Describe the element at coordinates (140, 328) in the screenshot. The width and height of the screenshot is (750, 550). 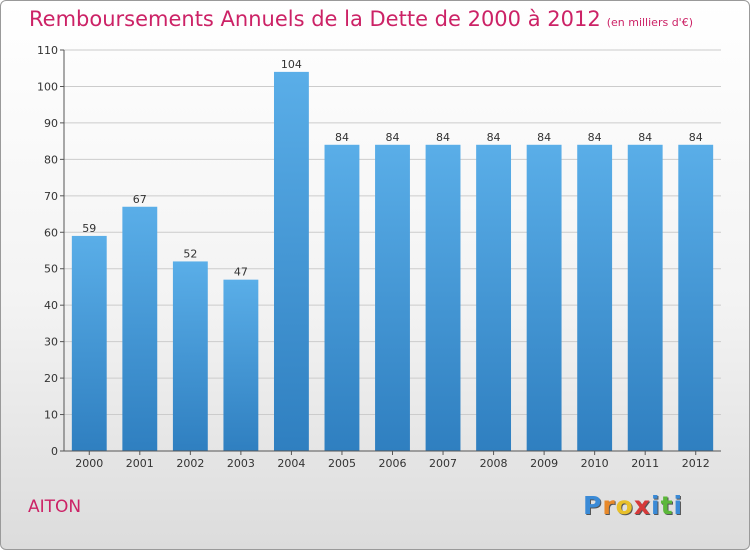
I see `bar-2001` at that location.